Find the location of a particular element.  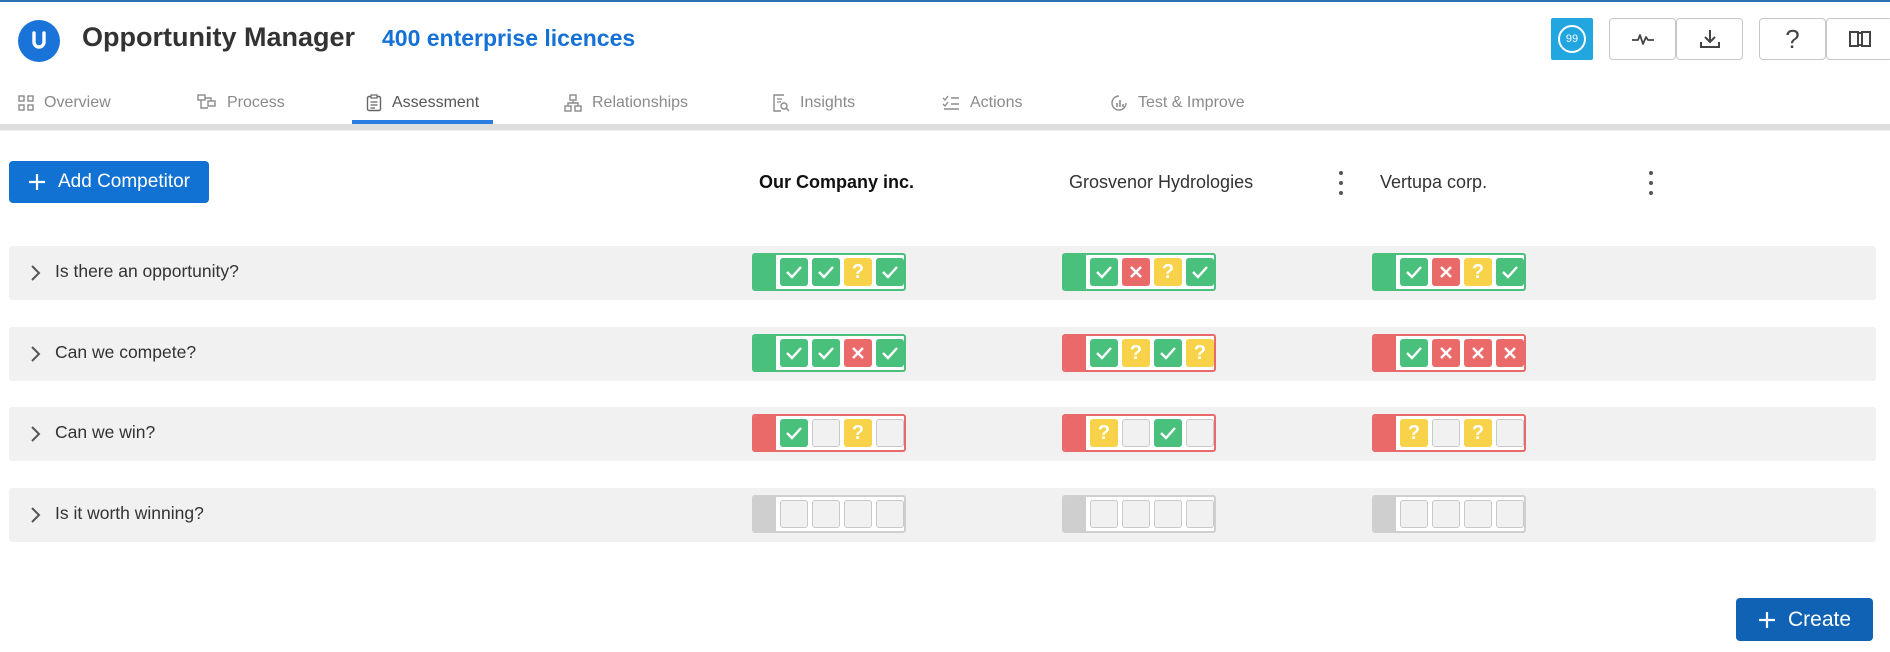

question-label: Can we compete? is located at coordinates (126, 352).